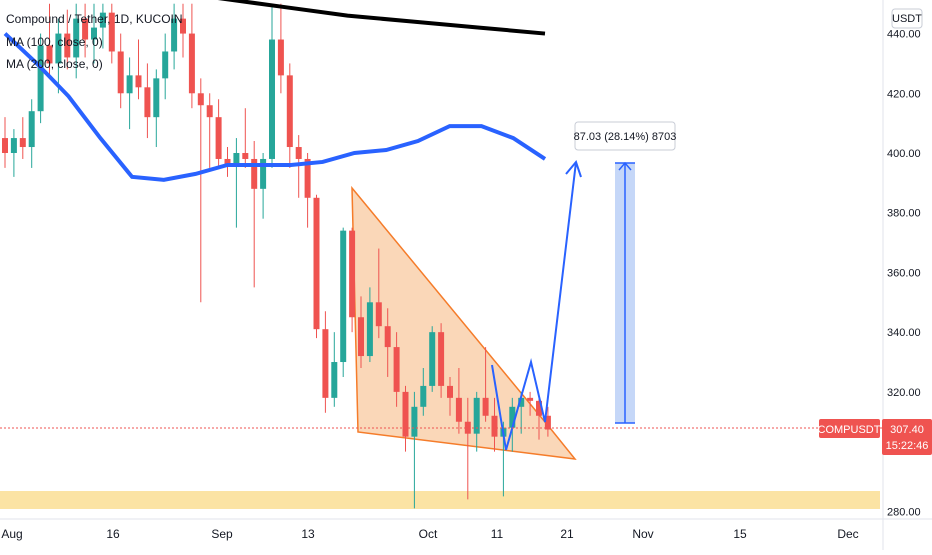  Describe the element at coordinates (497, 534) in the screenshot. I see `time-tick-label: 11` at that location.